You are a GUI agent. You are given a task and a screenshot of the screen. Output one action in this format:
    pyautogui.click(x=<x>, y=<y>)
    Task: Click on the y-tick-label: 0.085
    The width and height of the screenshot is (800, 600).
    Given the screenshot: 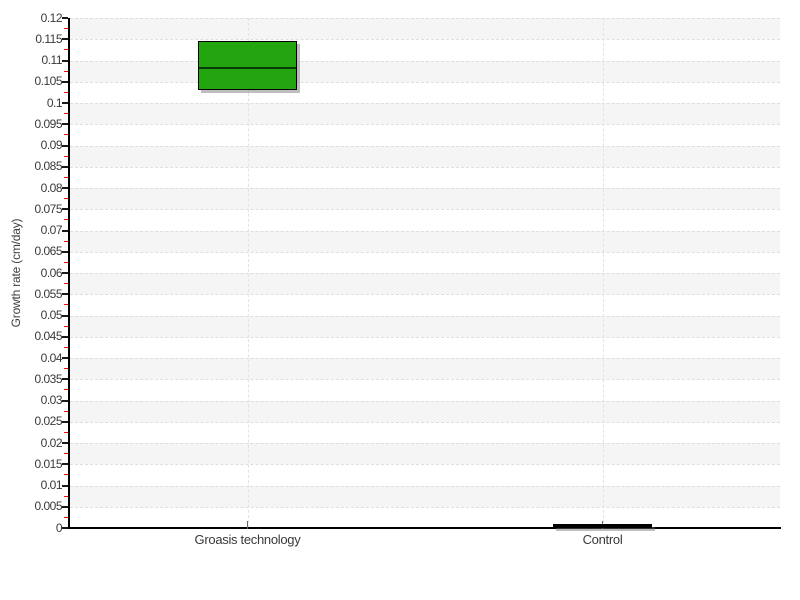 What is the action you would take?
    pyautogui.click(x=48, y=166)
    